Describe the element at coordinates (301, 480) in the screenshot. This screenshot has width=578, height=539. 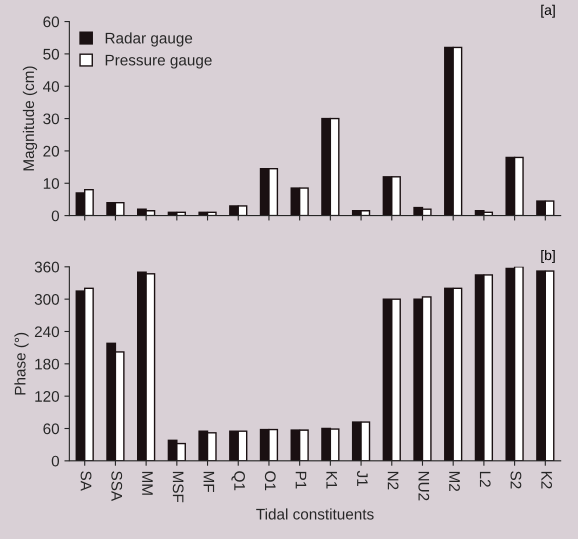
I see `x-tick-label: P1` at that location.